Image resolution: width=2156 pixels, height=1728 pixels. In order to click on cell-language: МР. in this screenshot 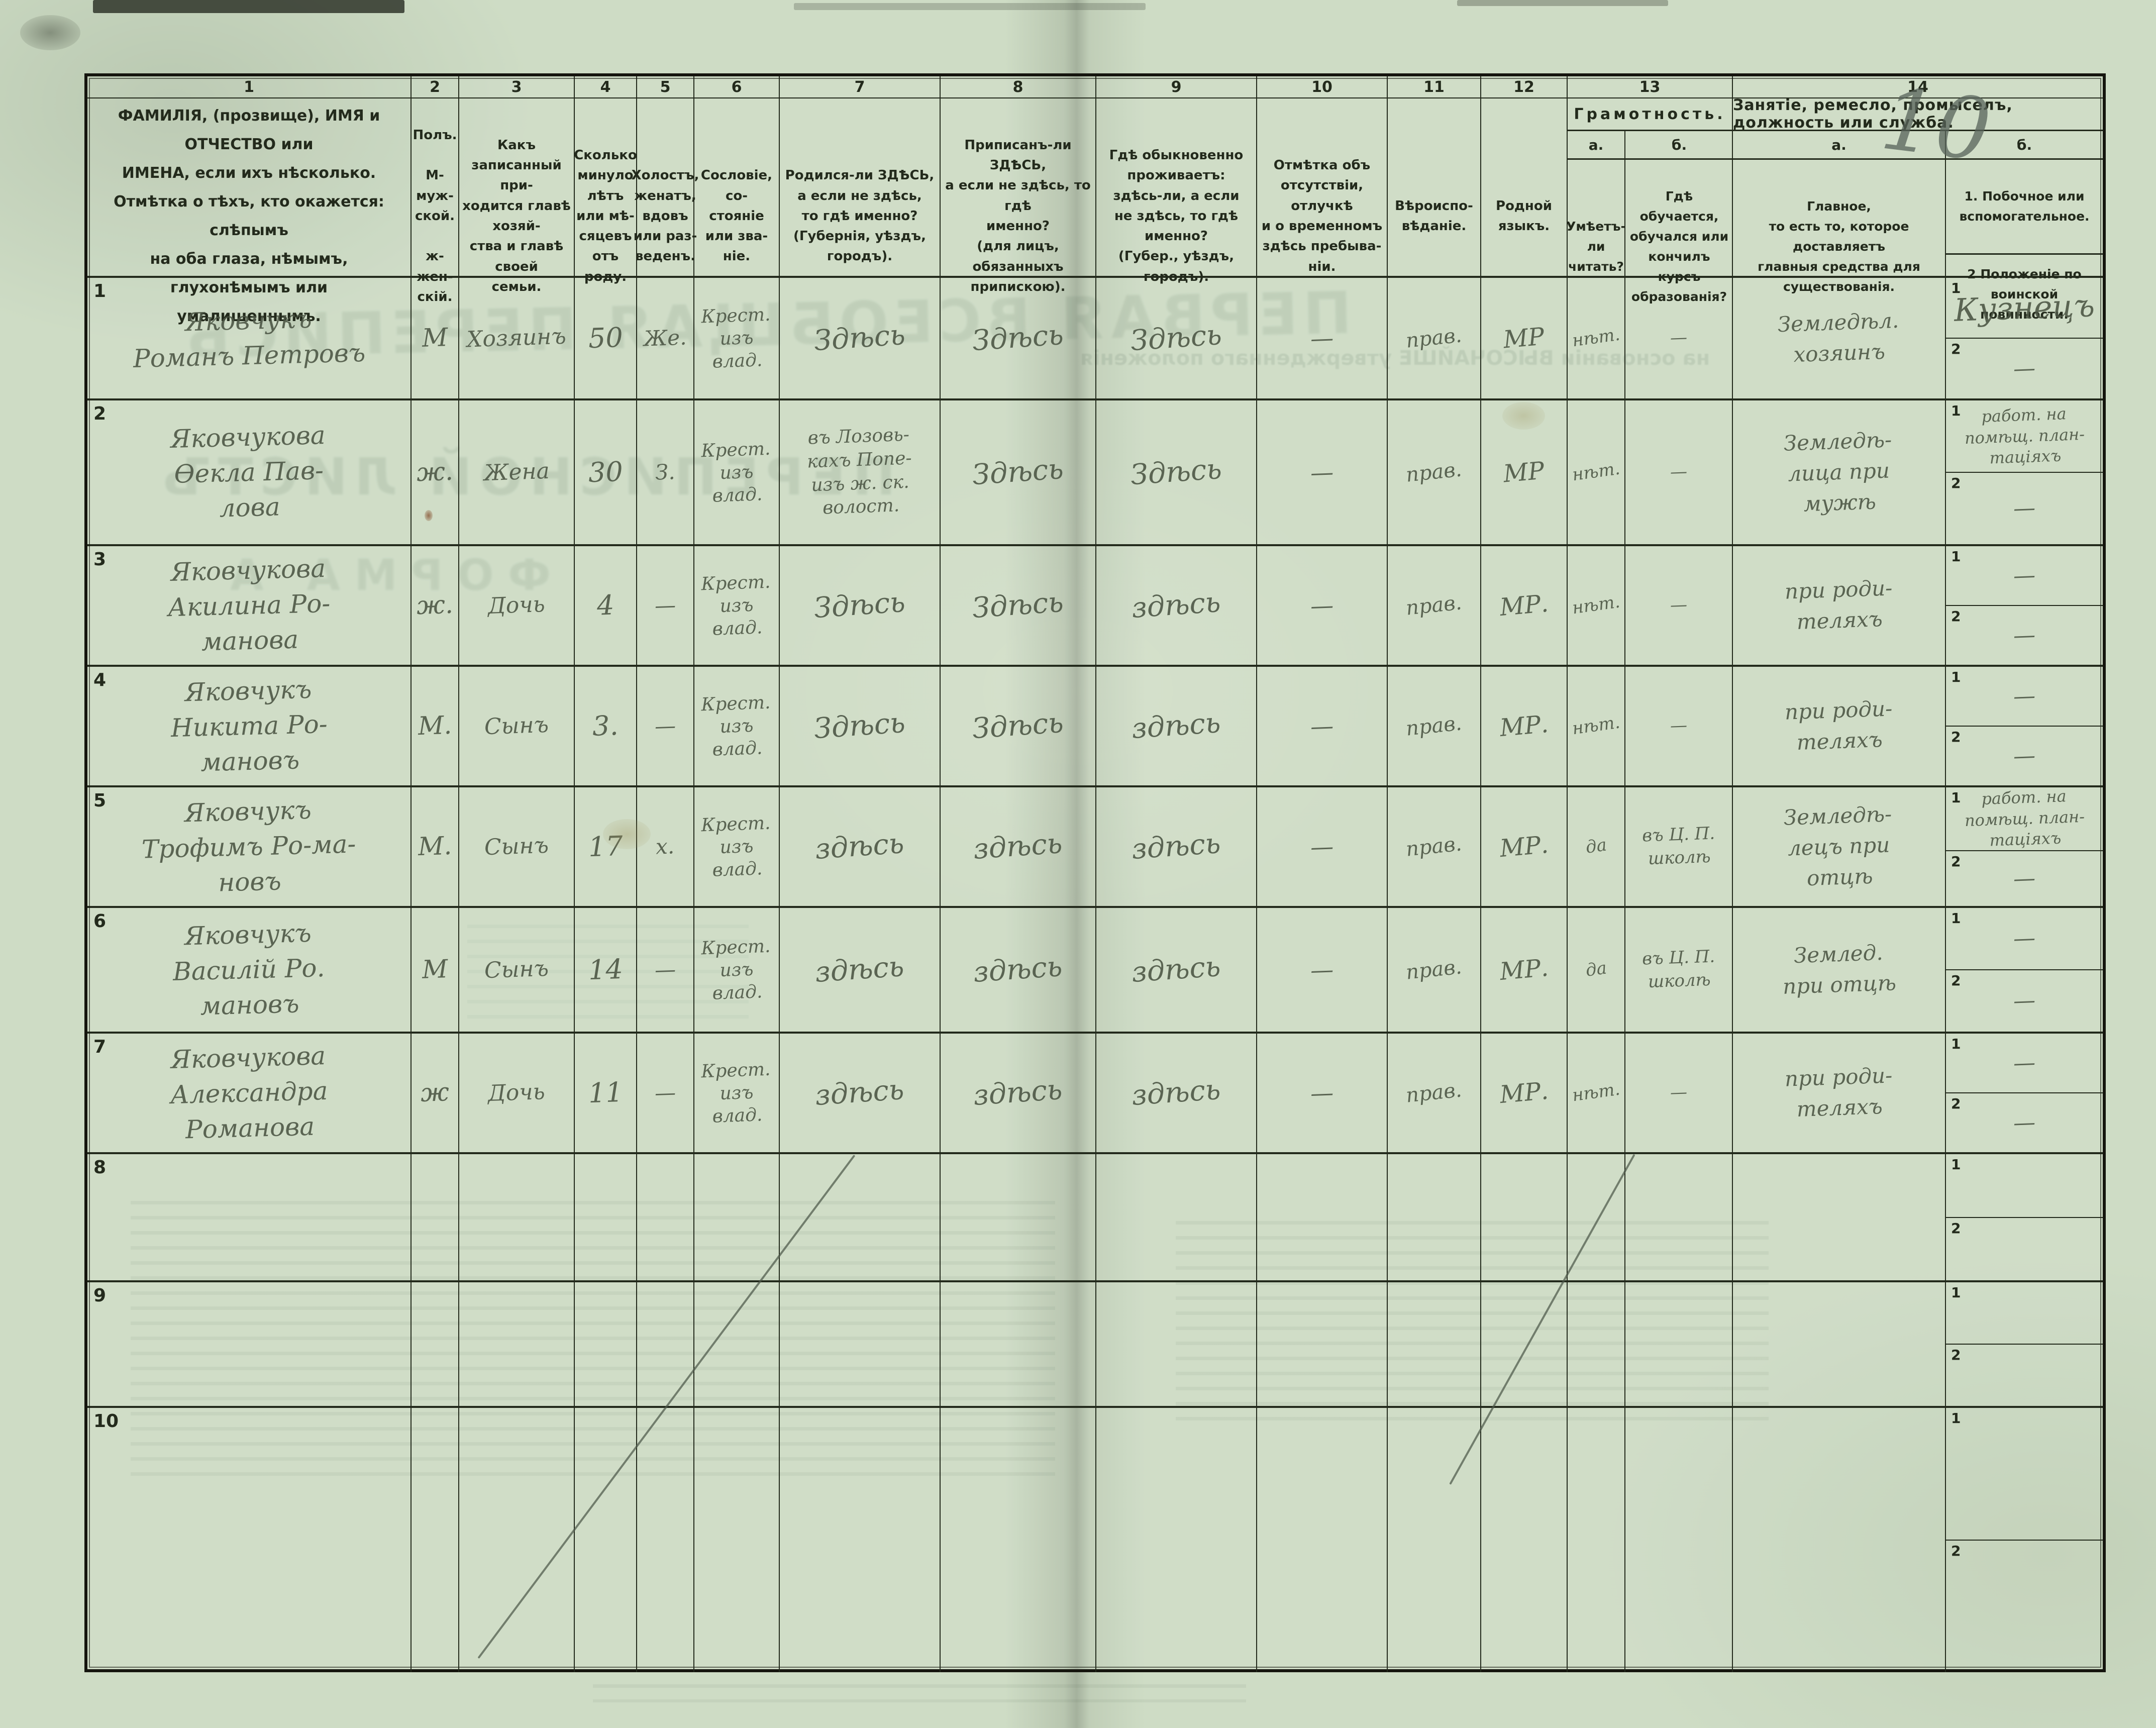, I will do `click(1524, 1093)`.